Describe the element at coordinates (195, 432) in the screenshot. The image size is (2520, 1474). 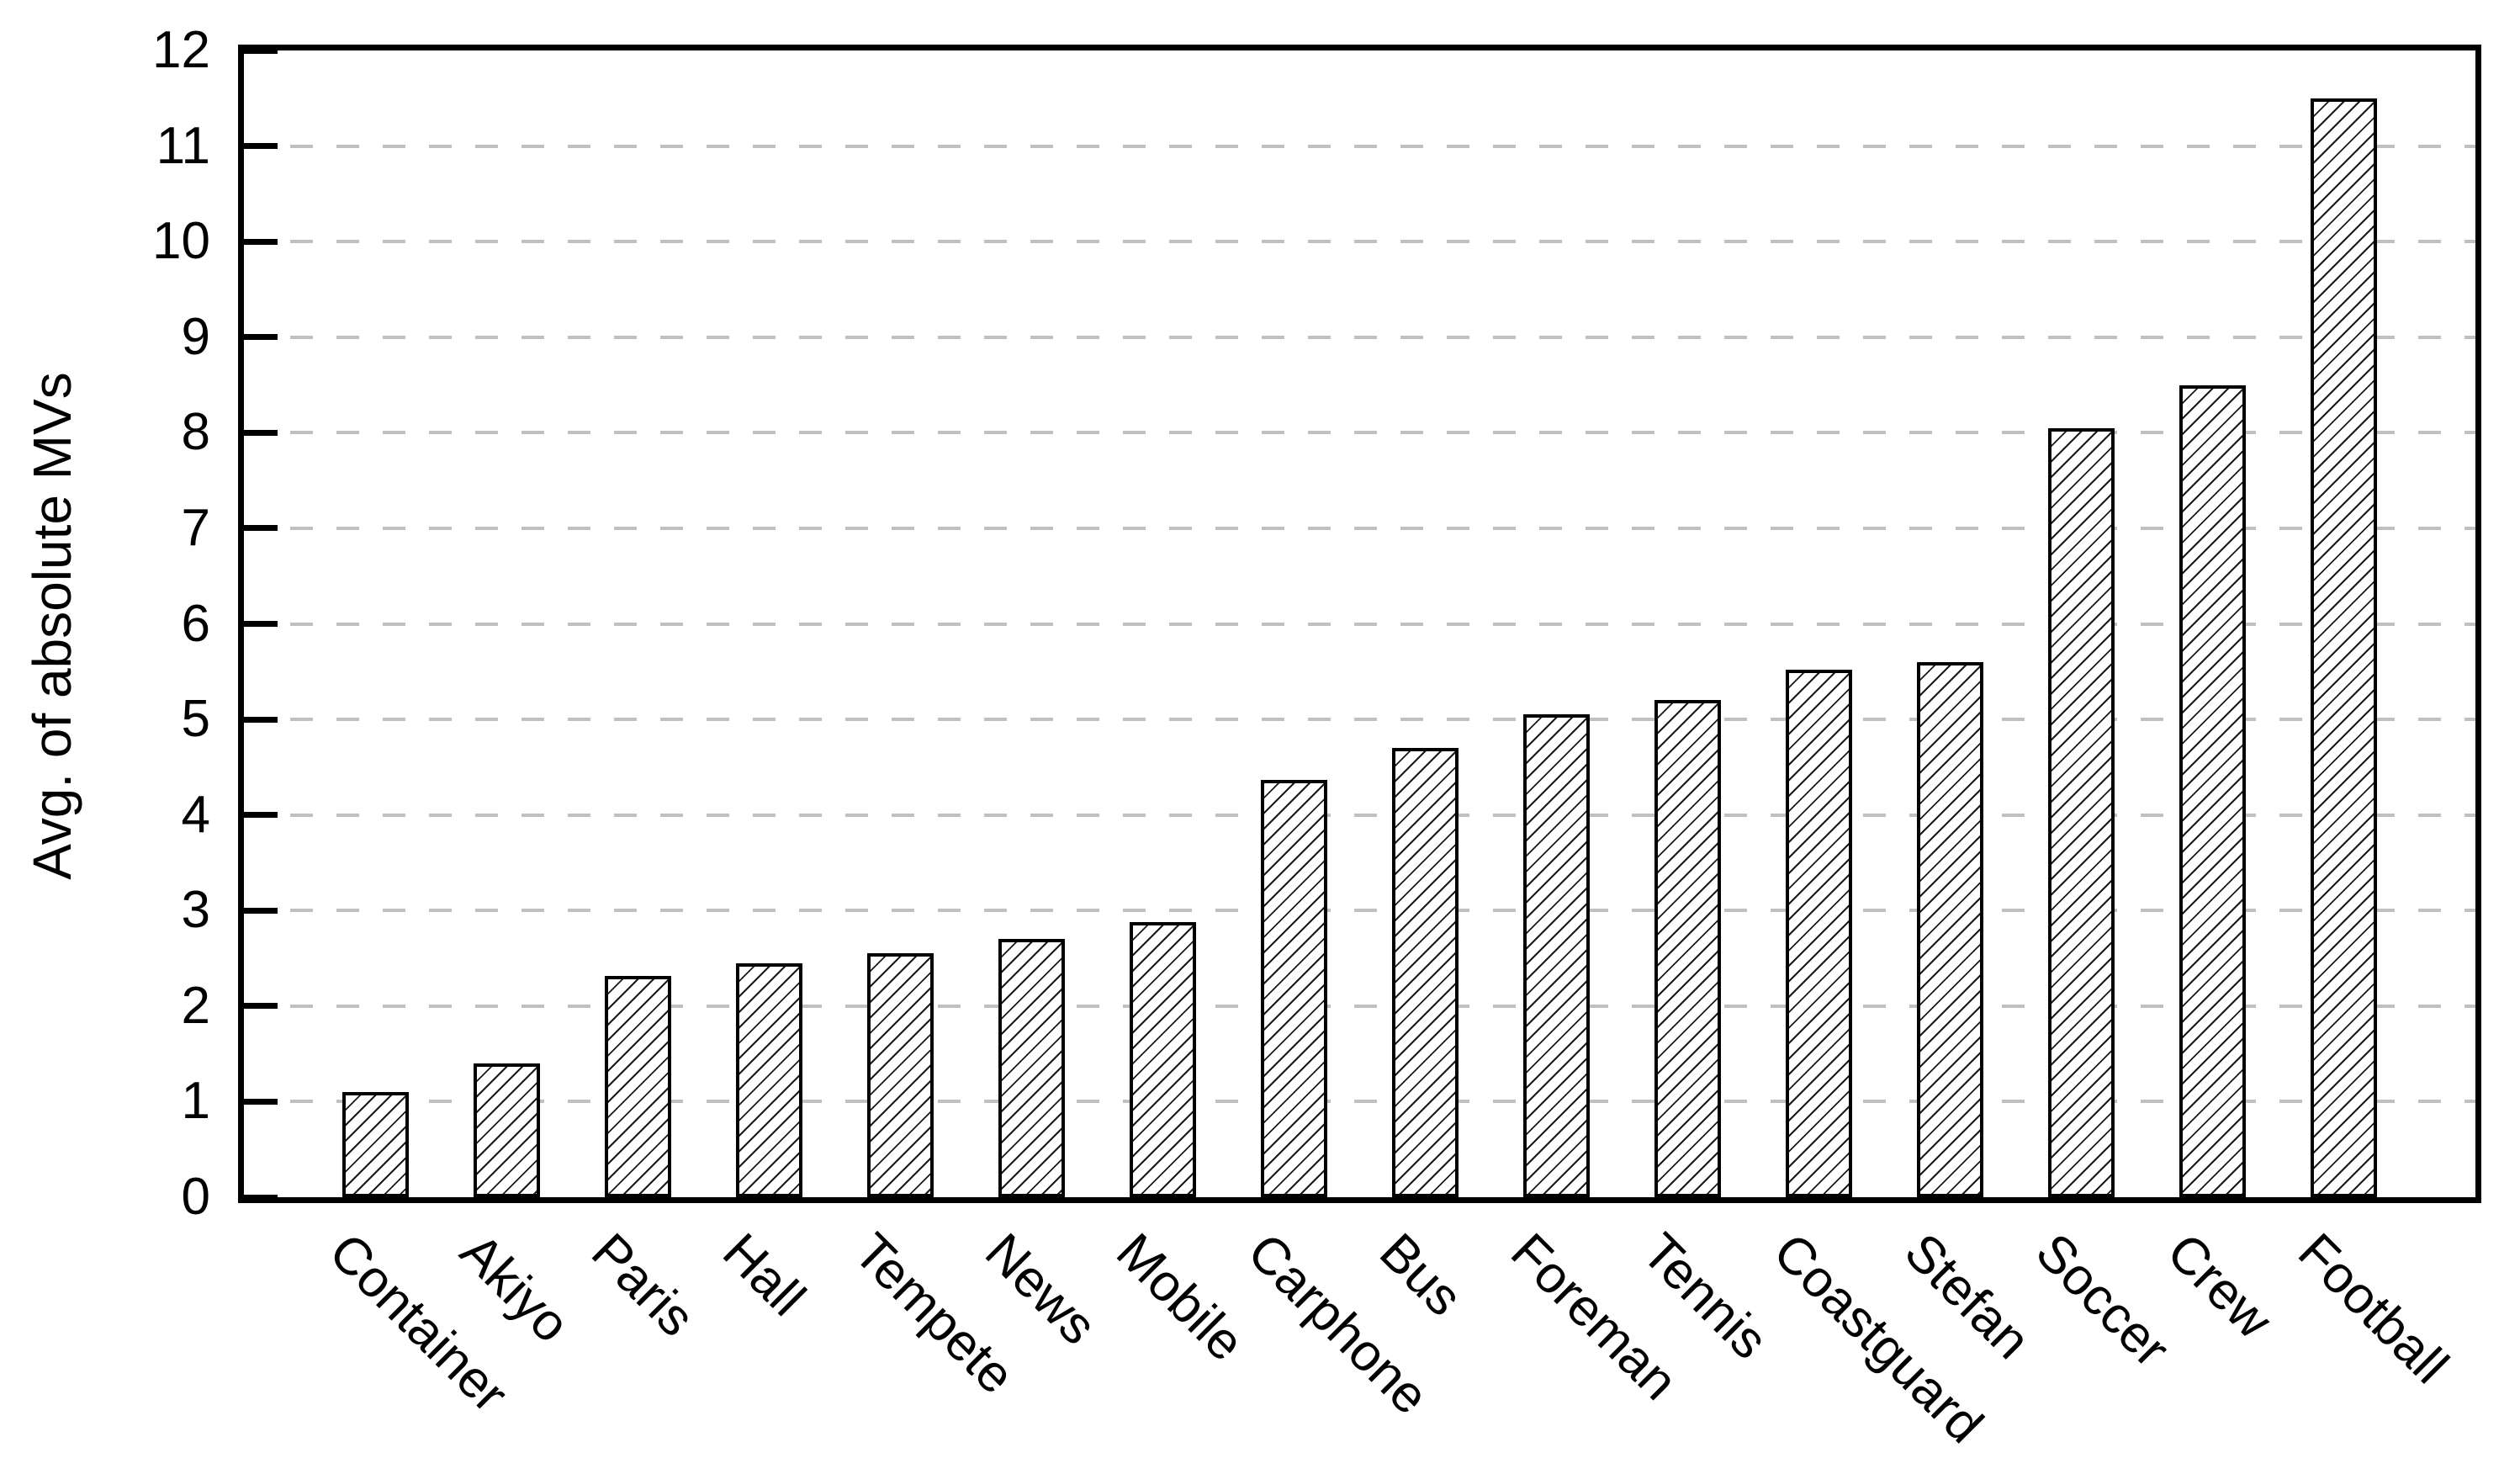
I see `y-tick-label-8: 8` at that location.